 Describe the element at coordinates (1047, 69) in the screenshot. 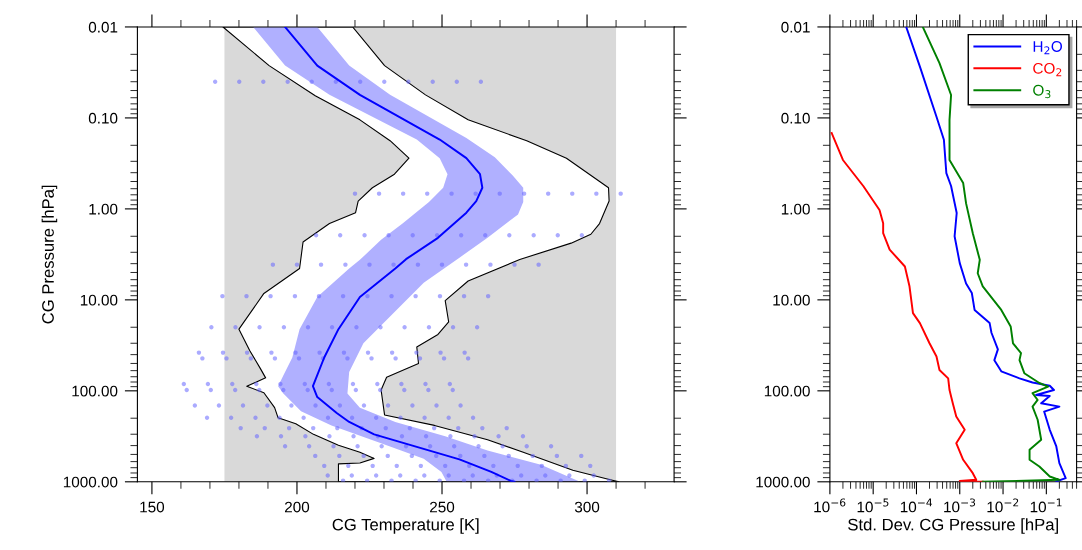

I see `legend-label: CO$_{2}$` at that location.